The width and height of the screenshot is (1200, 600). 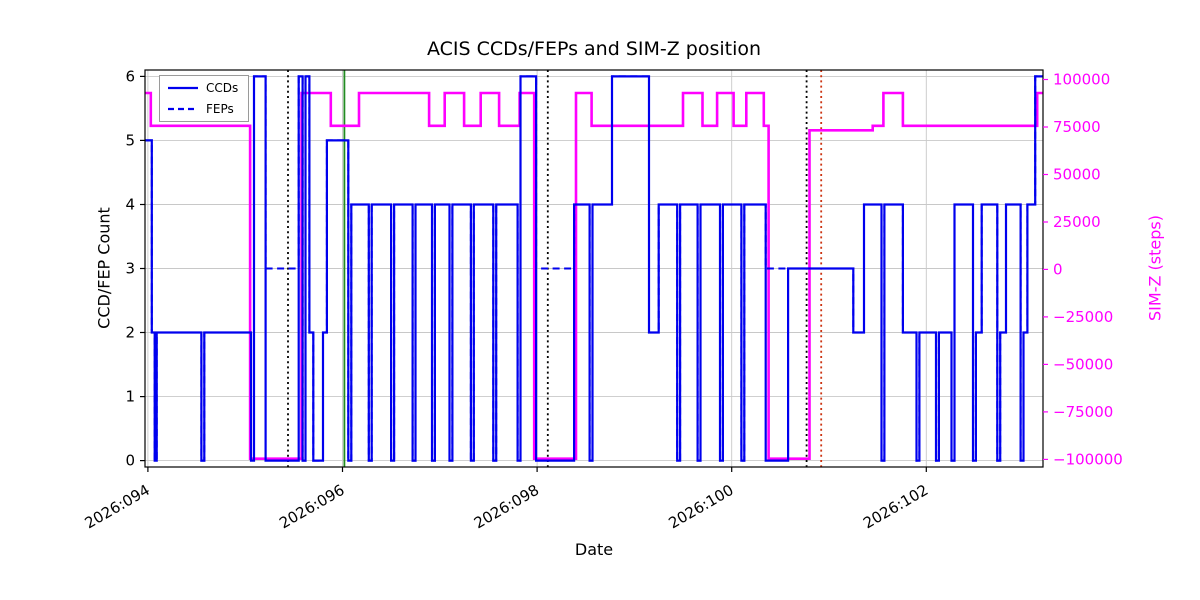 I want to click on chart-title: ACIS CCDs/FEPs and SIM-Z position, so click(x=594, y=49).